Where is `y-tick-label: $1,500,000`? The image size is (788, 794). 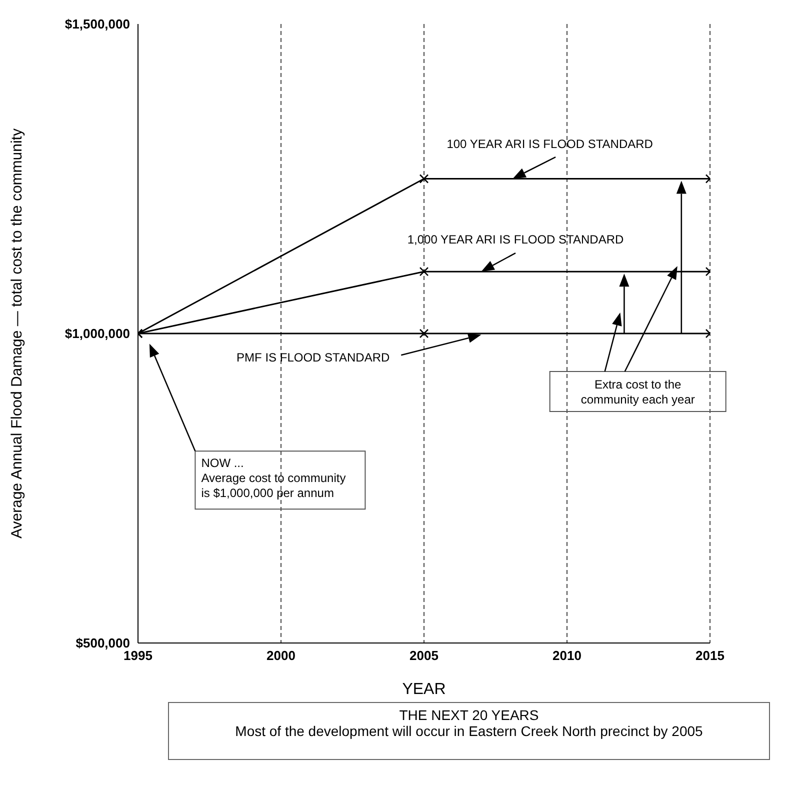
y-tick-label: $1,500,000 is located at coordinates (97, 24).